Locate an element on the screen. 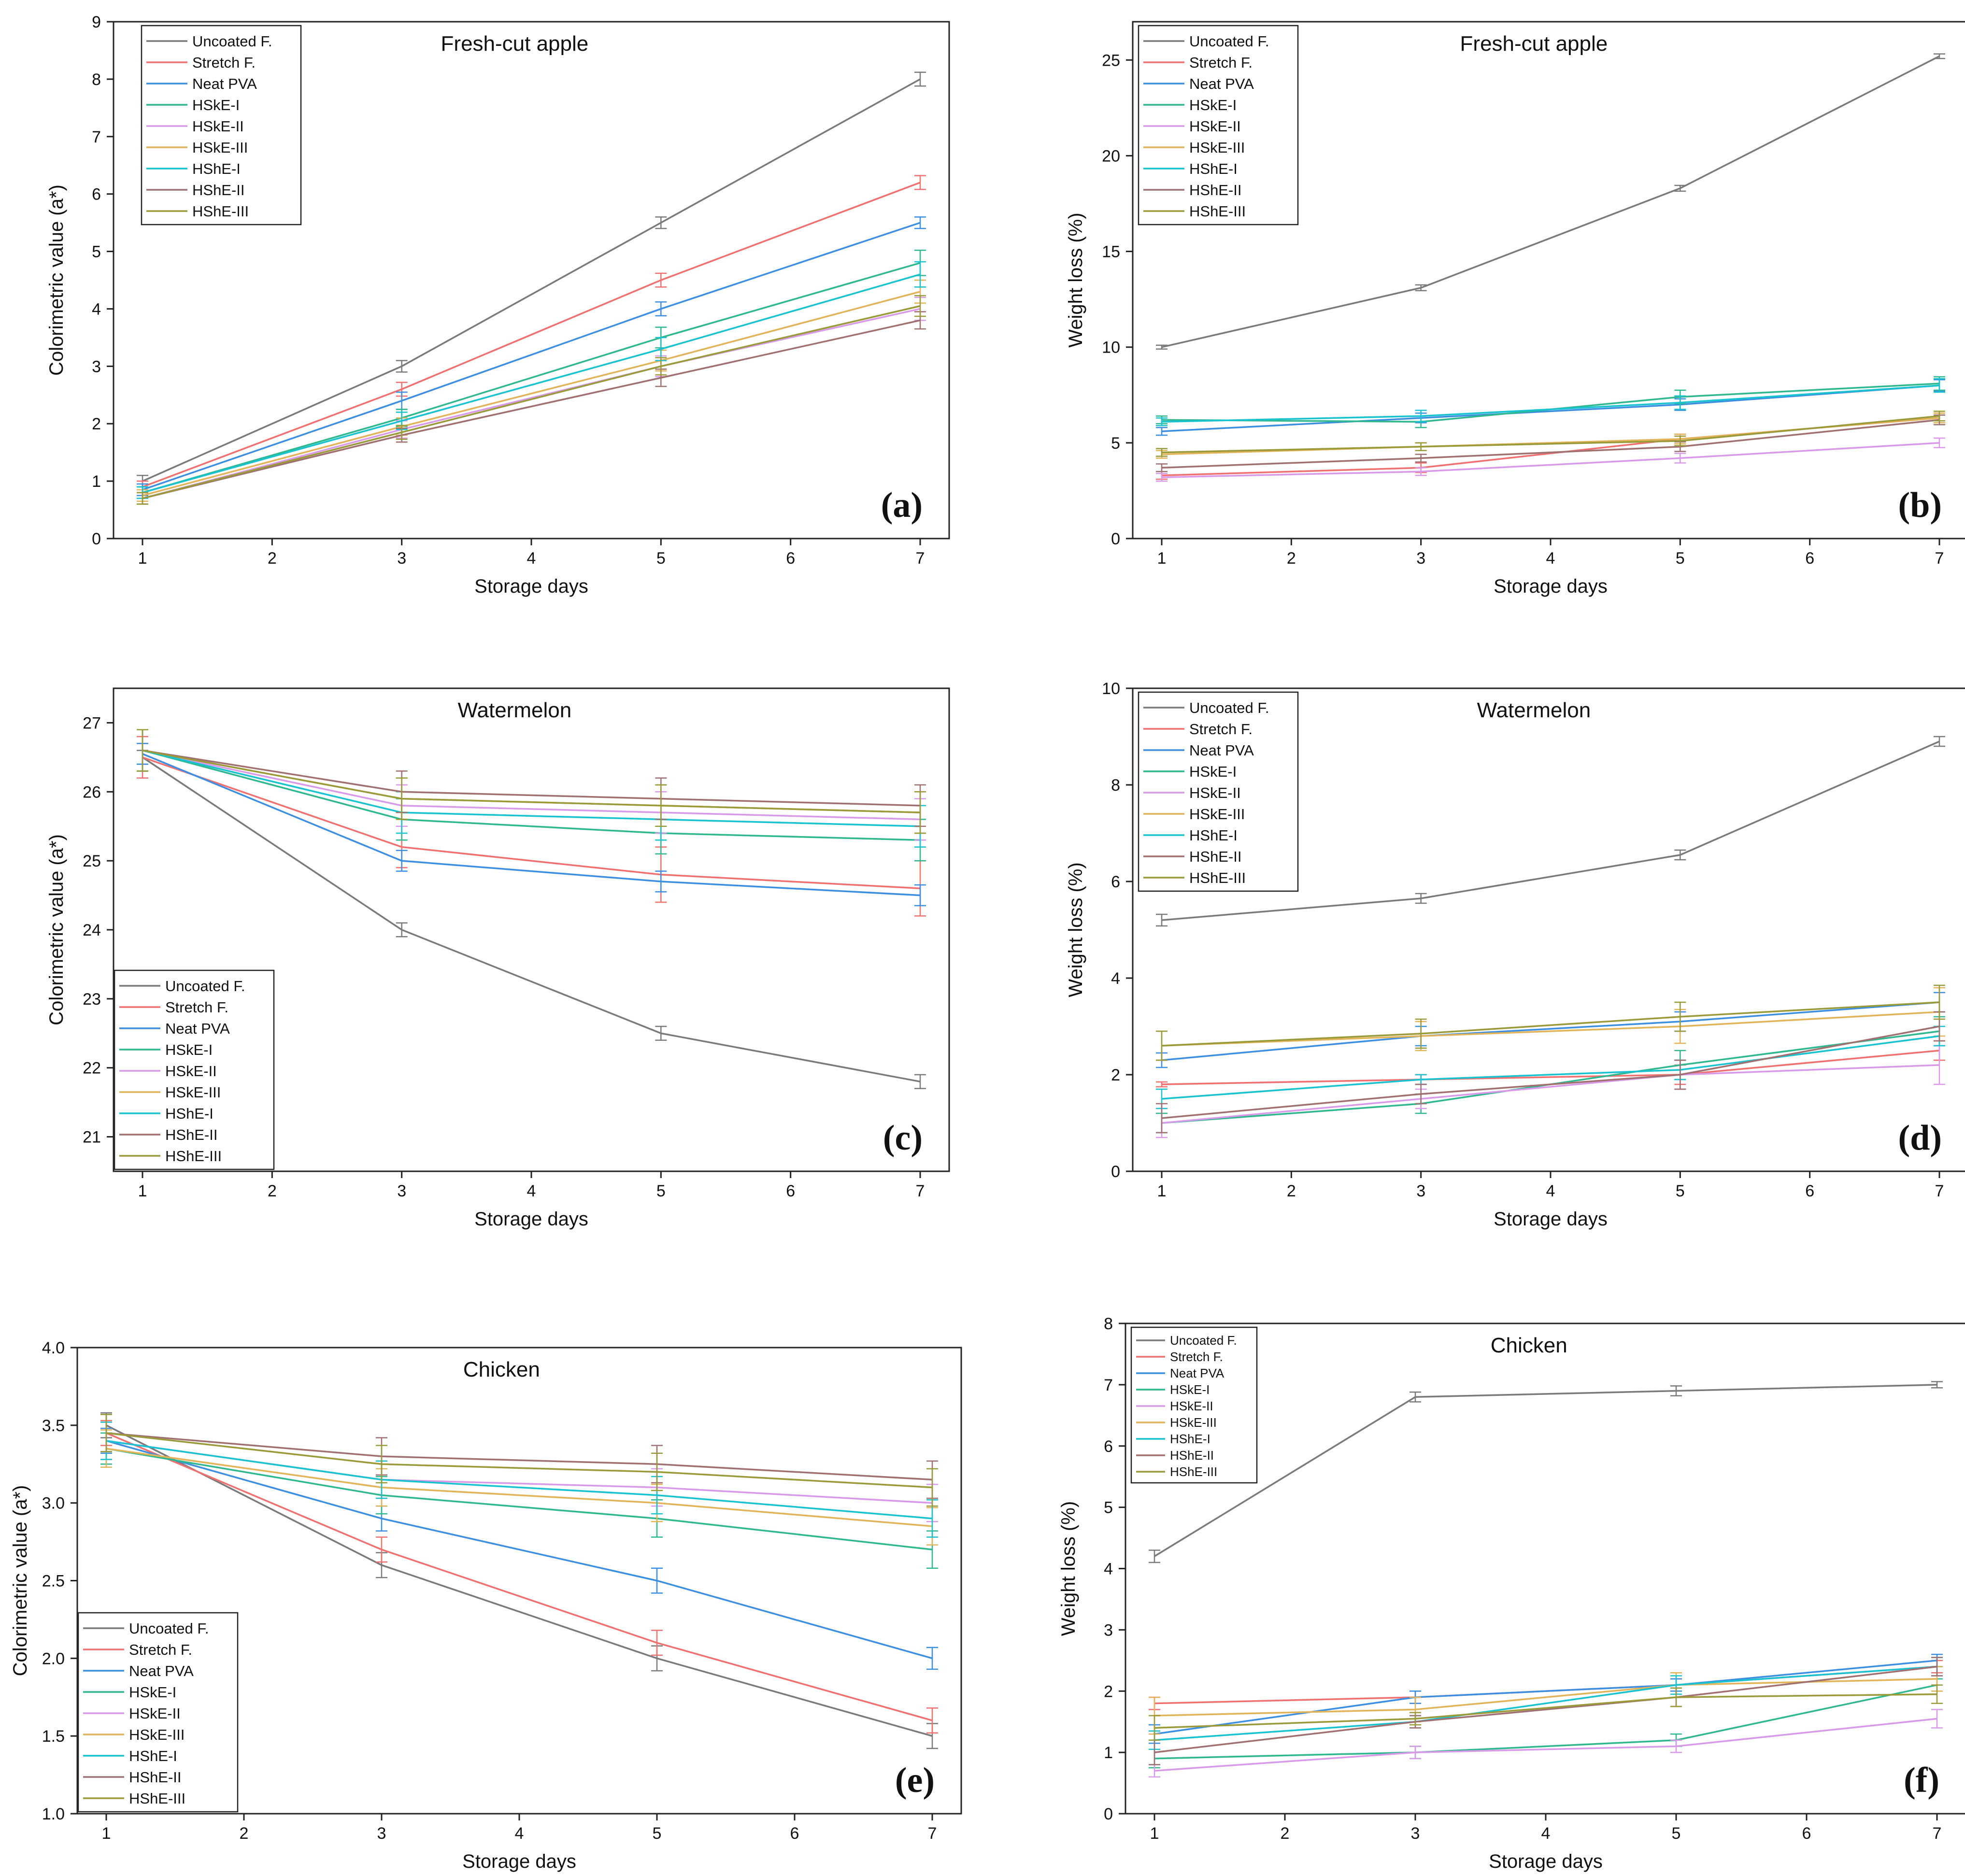  chart-title: Chicken is located at coordinates (501, 1369).